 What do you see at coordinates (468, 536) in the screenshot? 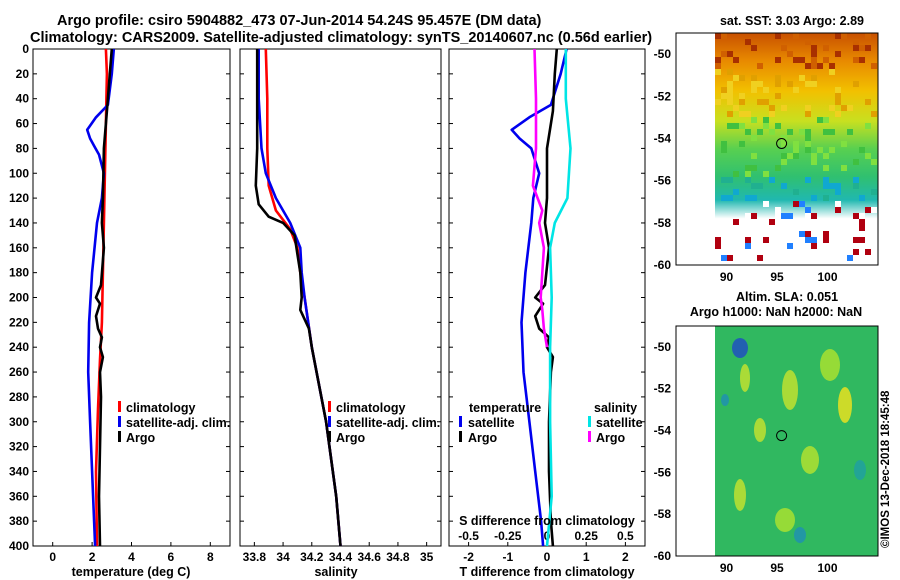
I see `s-tick-label: -0.5` at bounding box center [468, 536].